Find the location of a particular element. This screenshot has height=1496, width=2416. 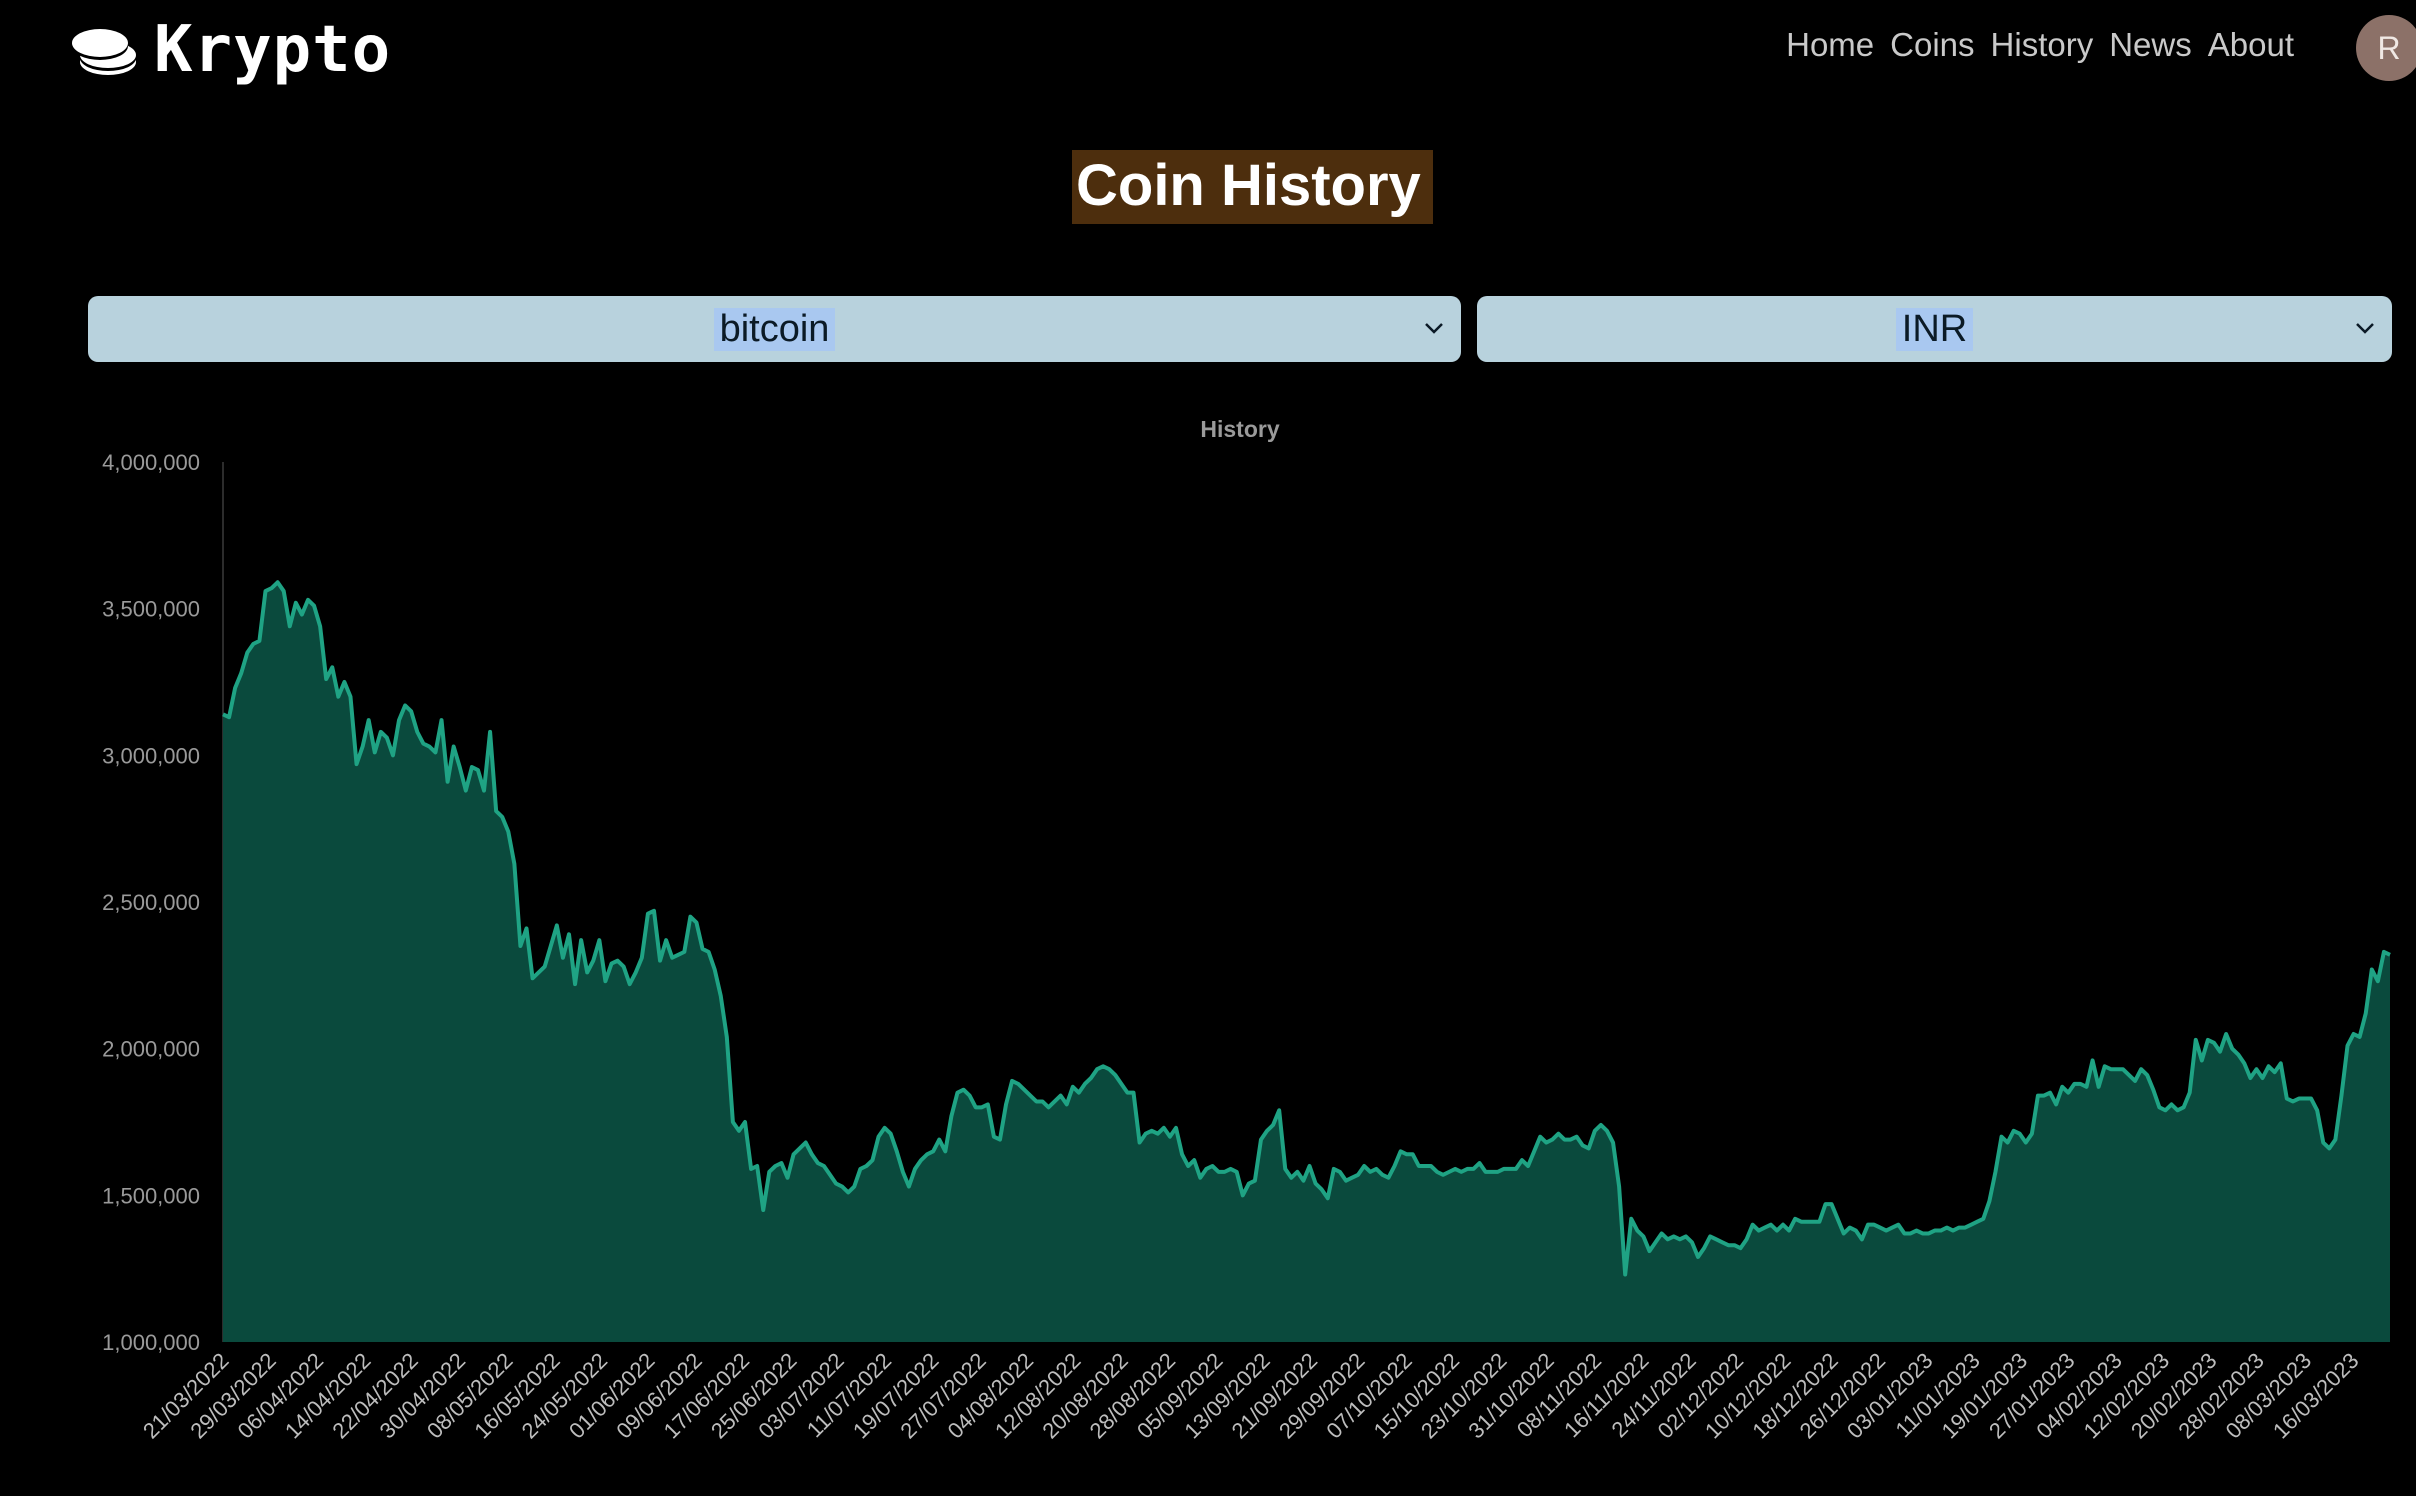

nav-home: Home is located at coordinates (1830, 44).